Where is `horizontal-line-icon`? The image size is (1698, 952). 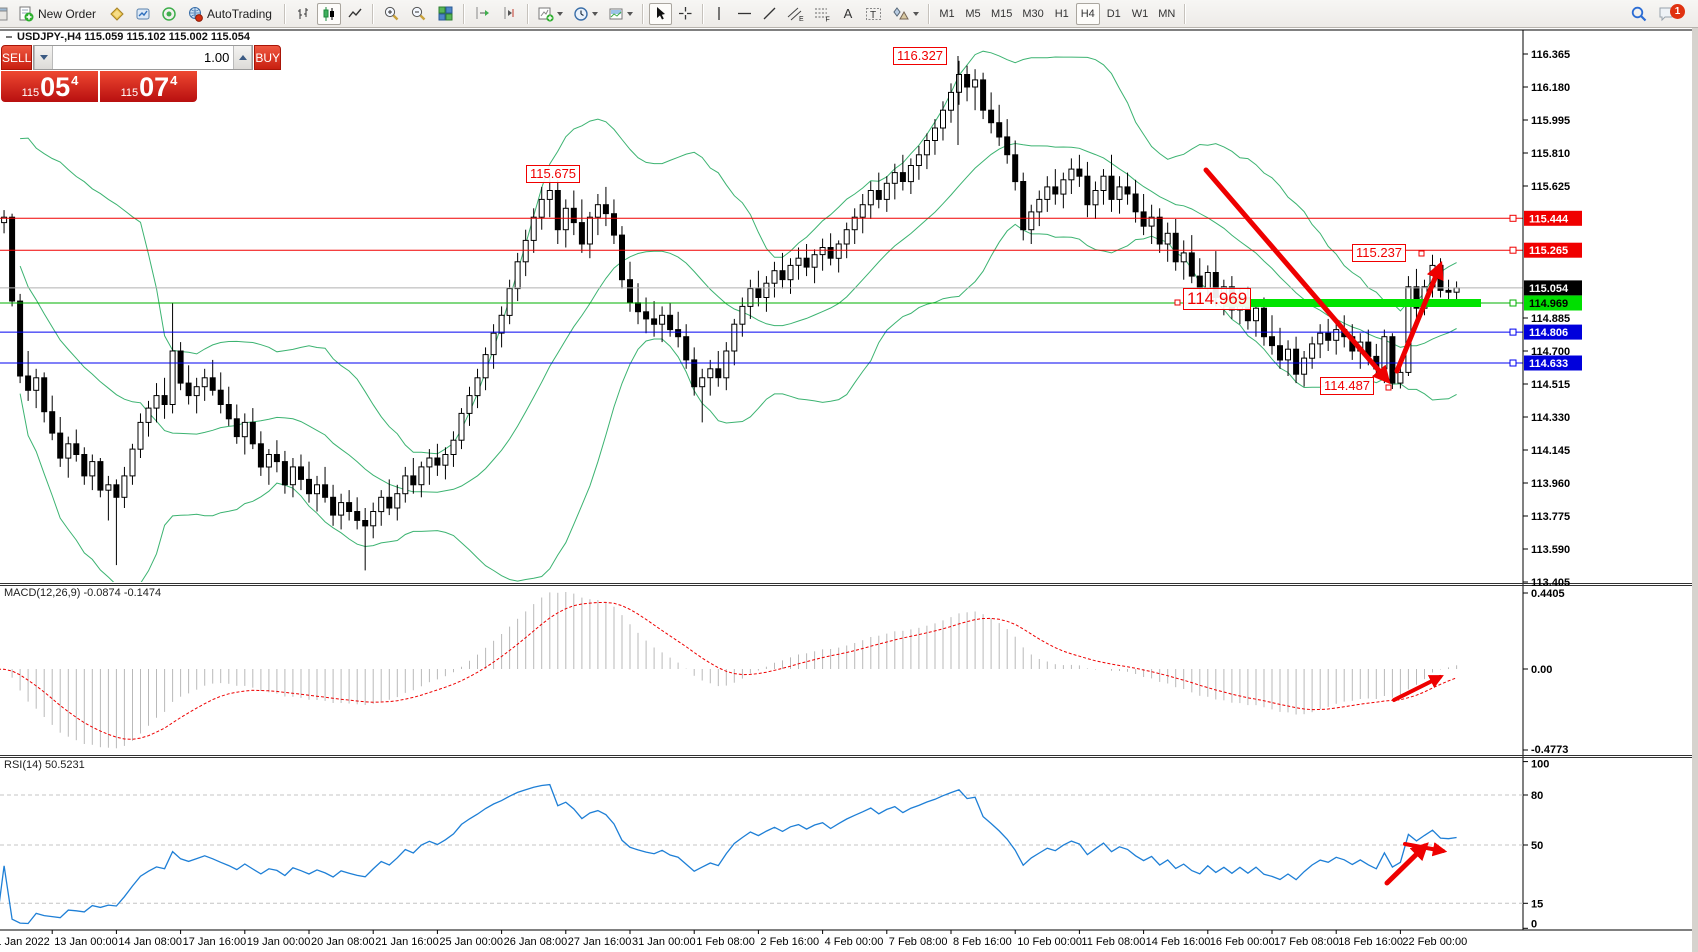
horizontal-line-icon is located at coordinates (744, 13).